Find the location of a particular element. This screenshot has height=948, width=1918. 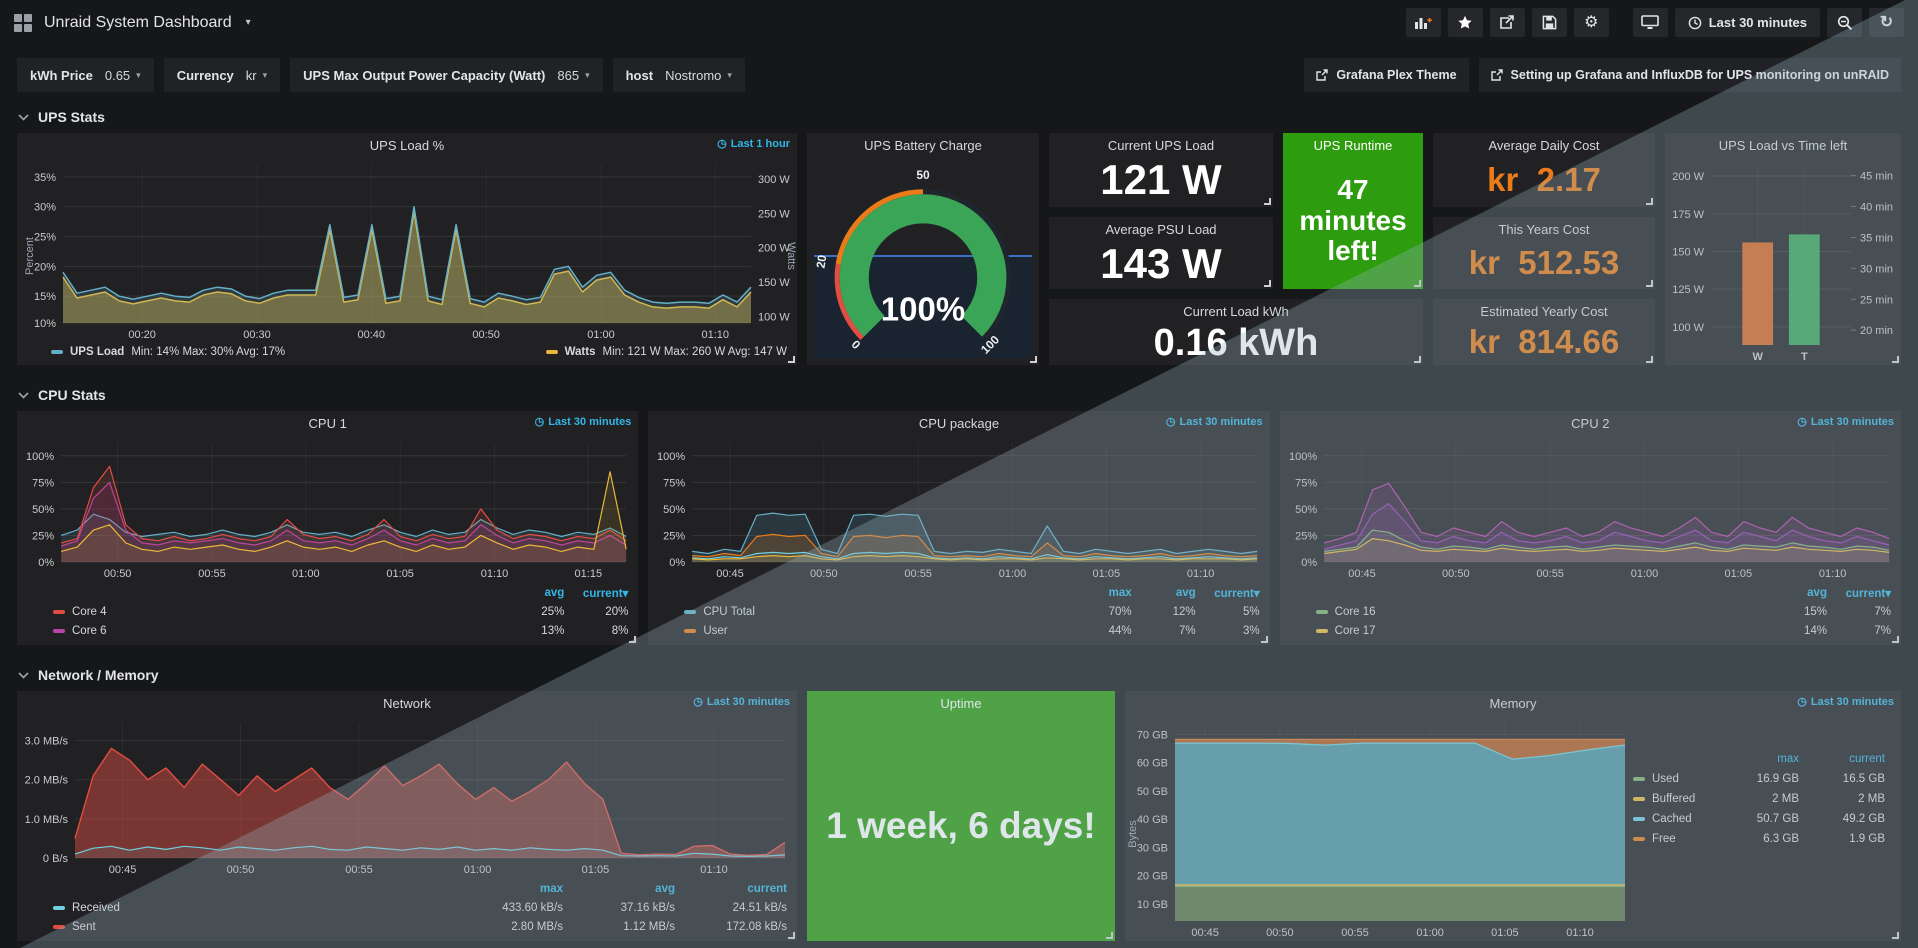

dashboard-title: Unraid System Dashboard is located at coordinates (138, 22).